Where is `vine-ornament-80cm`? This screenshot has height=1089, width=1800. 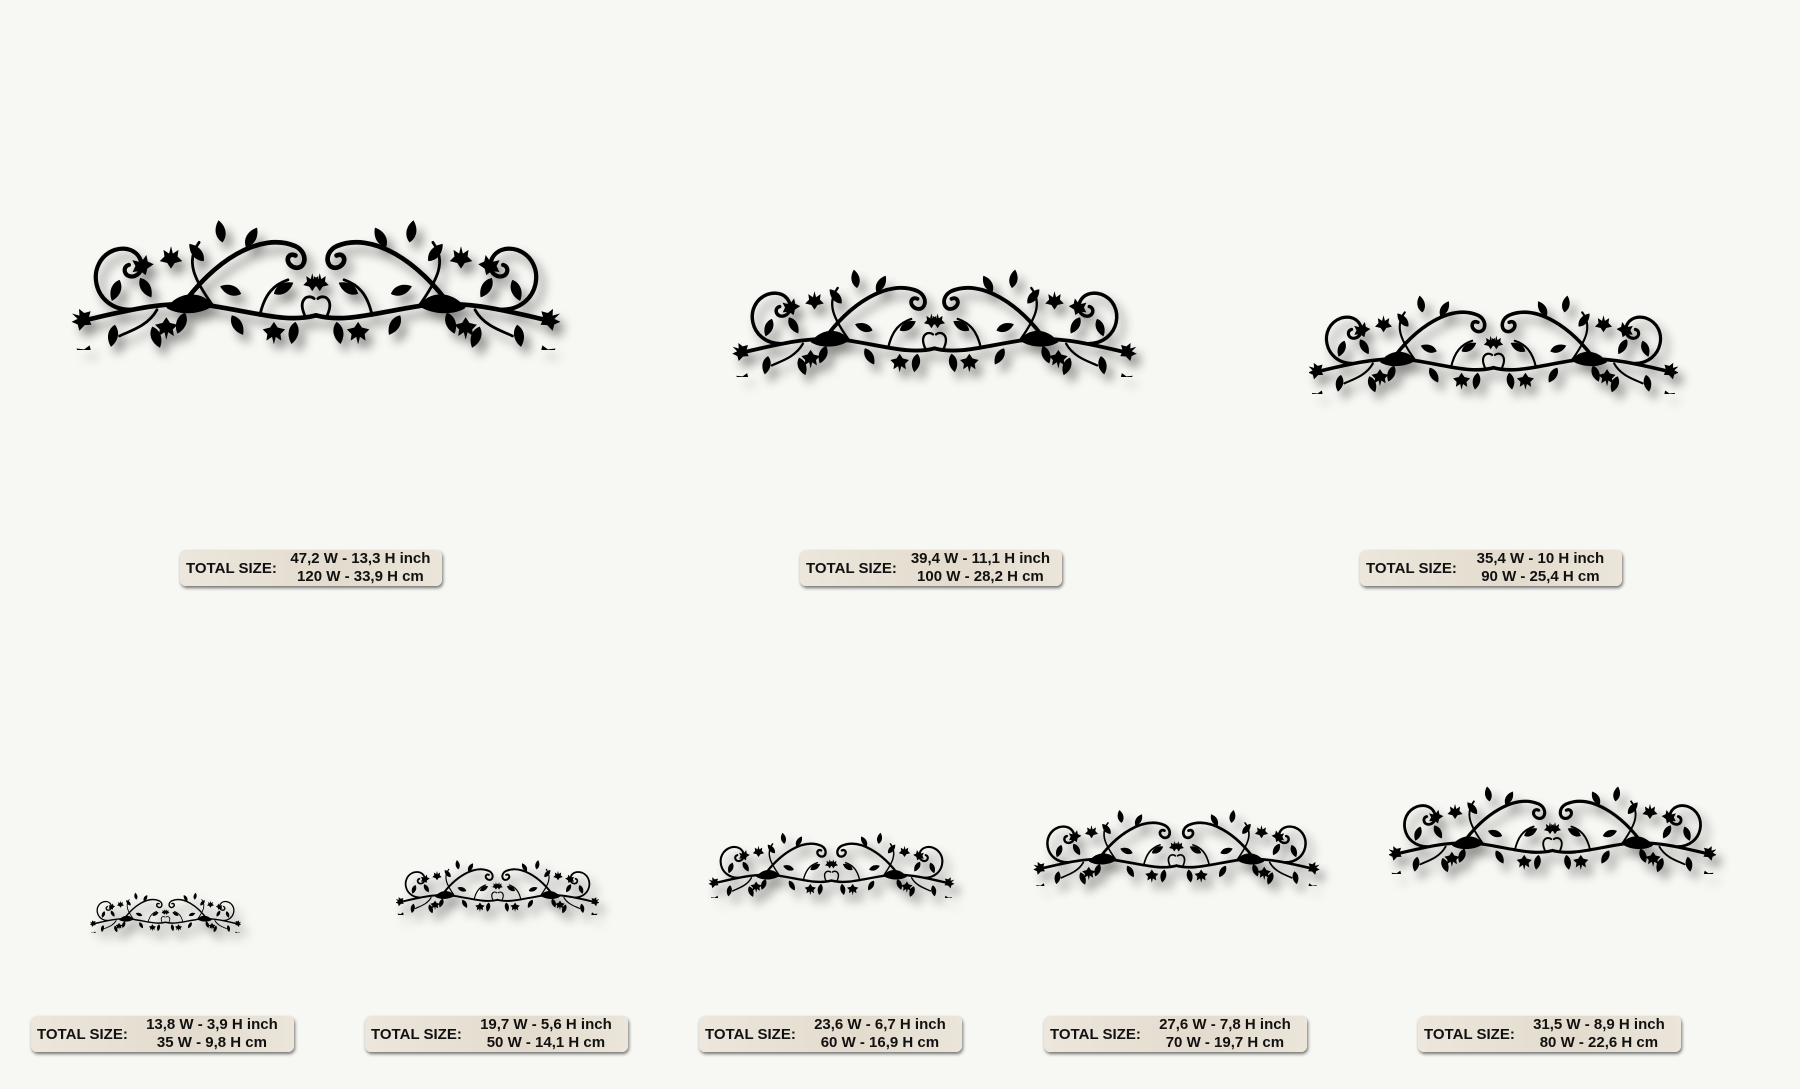 vine-ornament-80cm is located at coordinates (1552, 825).